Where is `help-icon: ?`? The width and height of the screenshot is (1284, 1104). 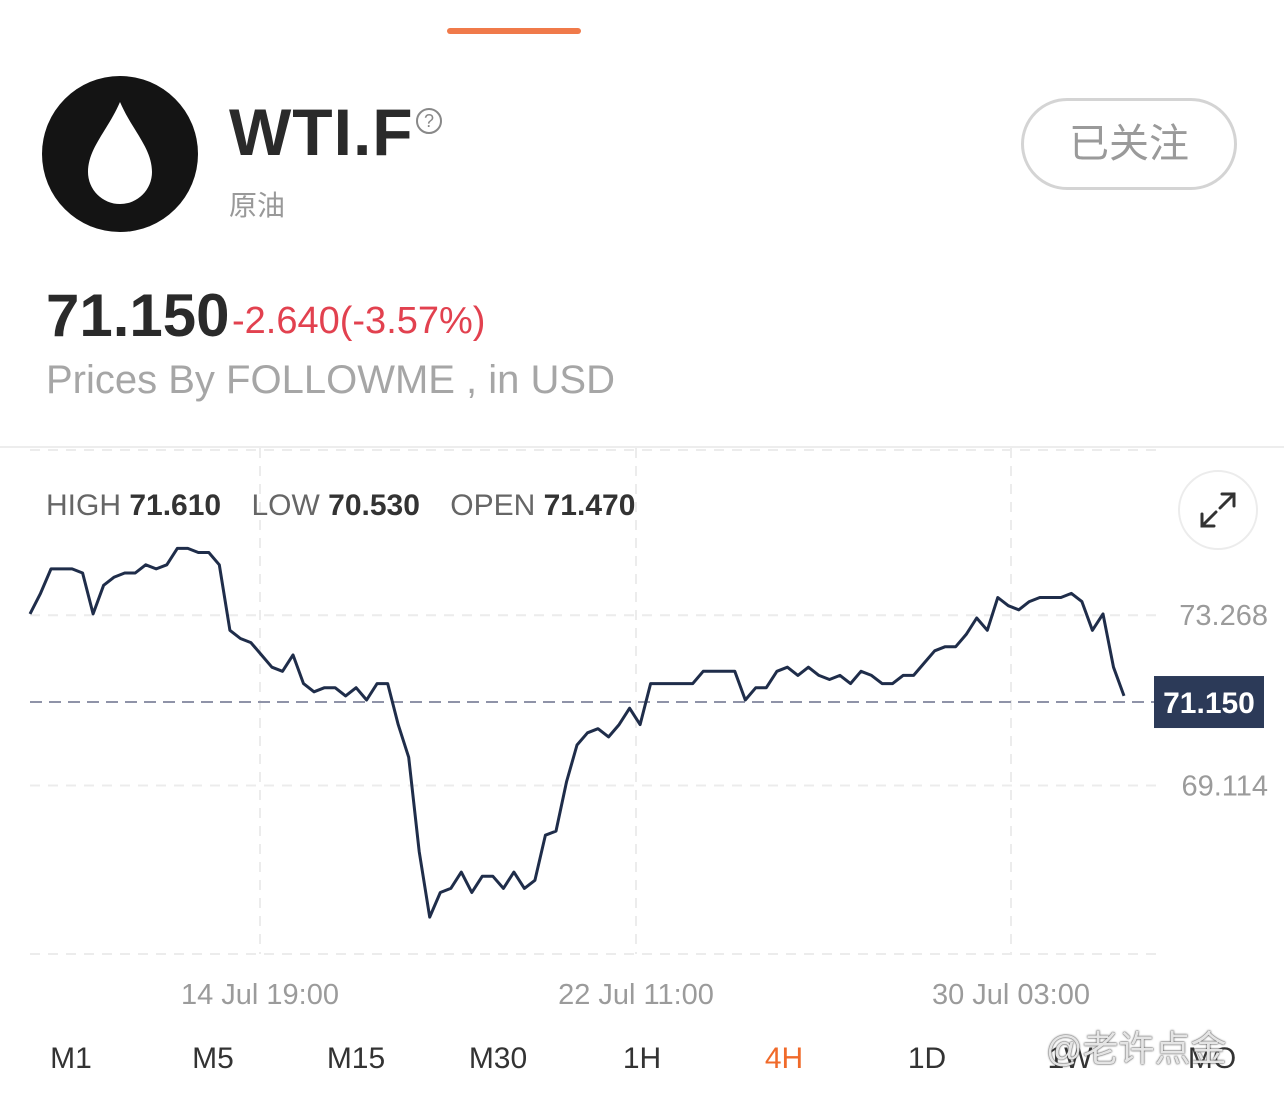
help-icon: ? is located at coordinates (429, 121).